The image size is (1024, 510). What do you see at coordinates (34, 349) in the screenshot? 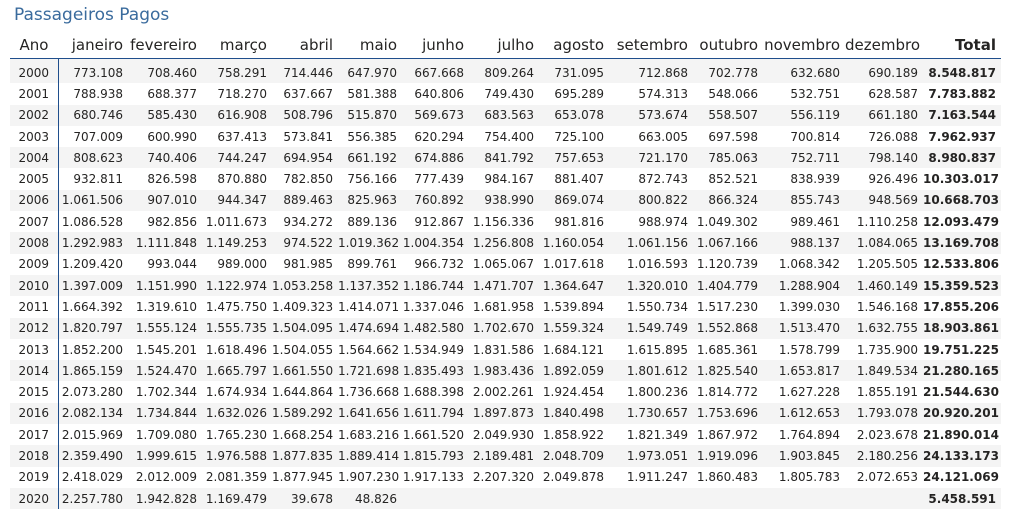
I see `year-cell: 2013` at bounding box center [34, 349].